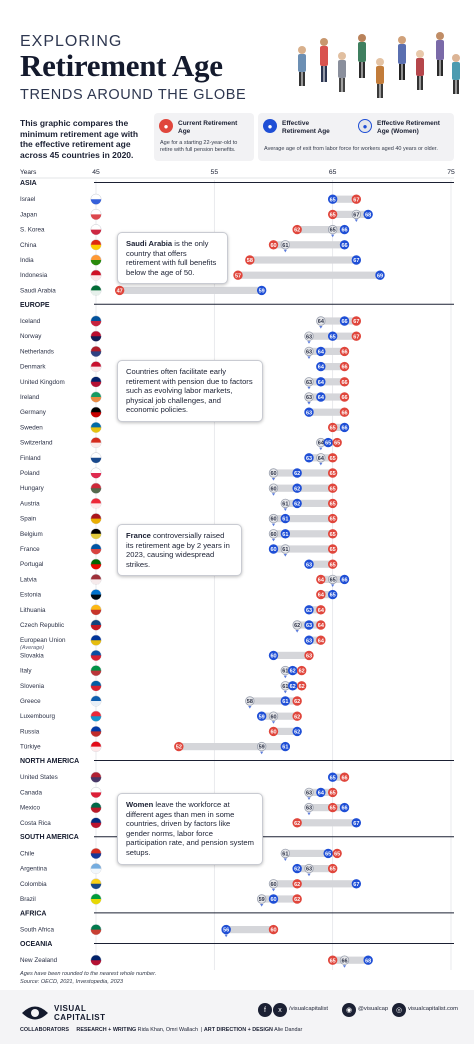  What do you see at coordinates (265, 1010) in the screenshot?
I see `facebook-icon: f` at bounding box center [265, 1010].